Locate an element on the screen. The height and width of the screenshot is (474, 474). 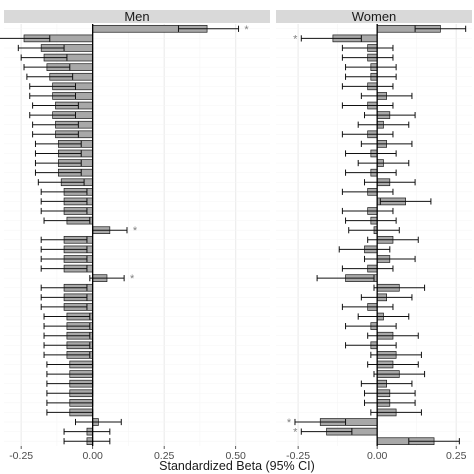
x-axis-title: Standardized Beta (95% CI) is located at coordinates (237, 466).